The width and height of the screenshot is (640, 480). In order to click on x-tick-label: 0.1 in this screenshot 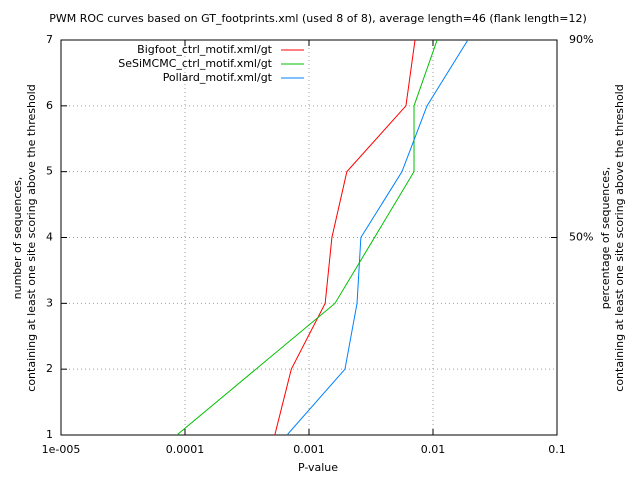, I will do `click(557, 449)`.